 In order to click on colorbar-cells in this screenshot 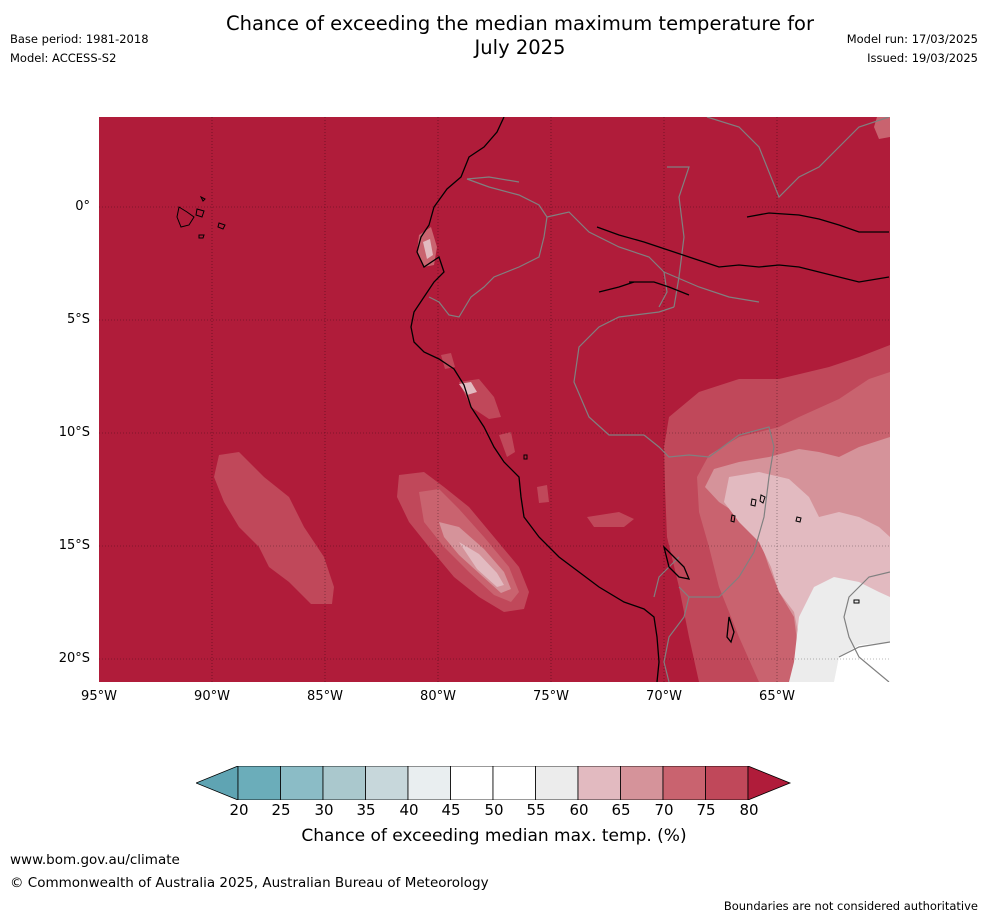, I will do `click(493, 783)`.